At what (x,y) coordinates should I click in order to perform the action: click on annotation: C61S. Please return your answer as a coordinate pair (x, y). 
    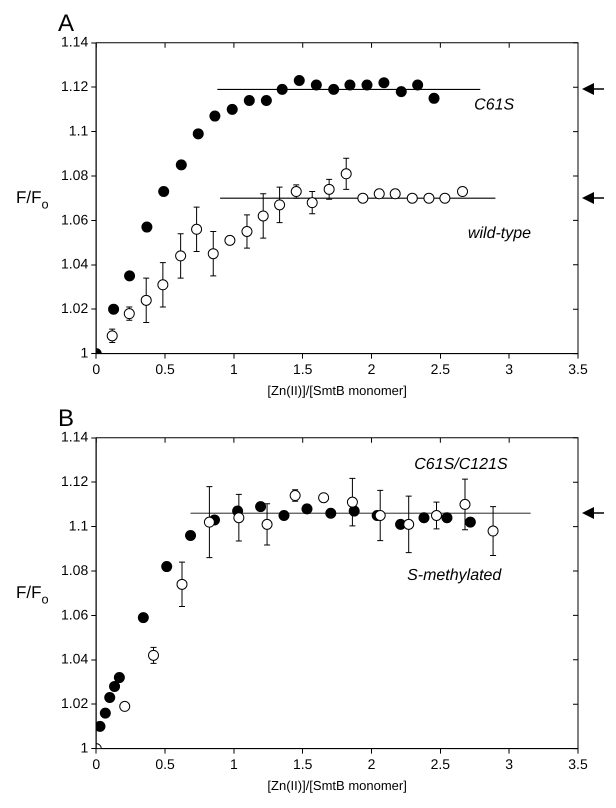
    Looking at the image, I should click on (494, 105).